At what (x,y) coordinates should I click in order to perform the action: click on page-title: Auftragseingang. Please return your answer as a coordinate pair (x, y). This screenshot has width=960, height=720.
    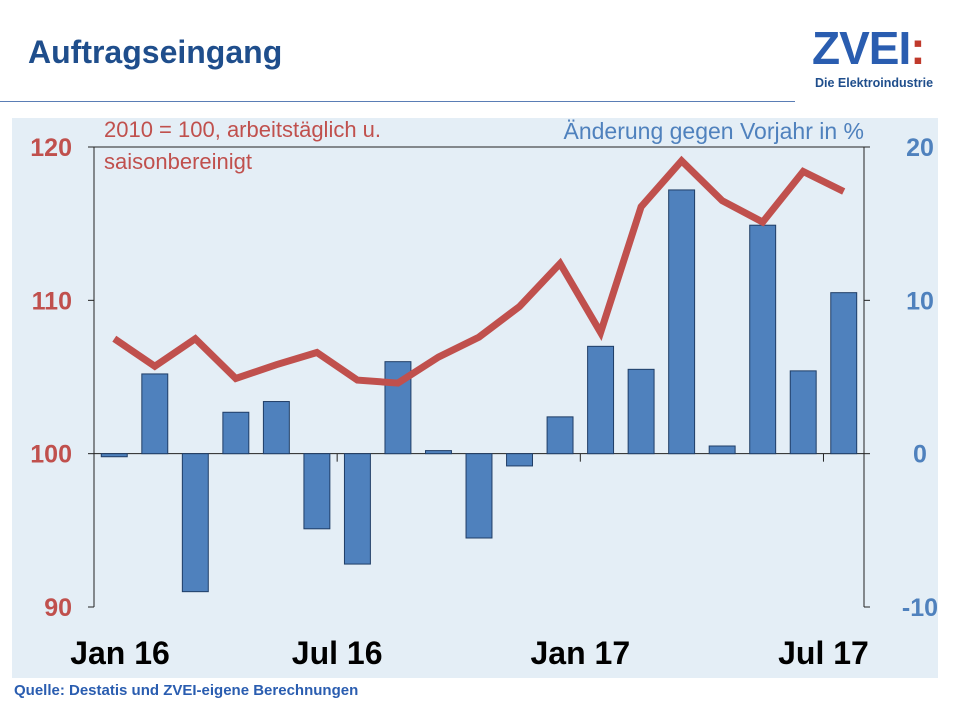
    Looking at the image, I should click on (155, 52).